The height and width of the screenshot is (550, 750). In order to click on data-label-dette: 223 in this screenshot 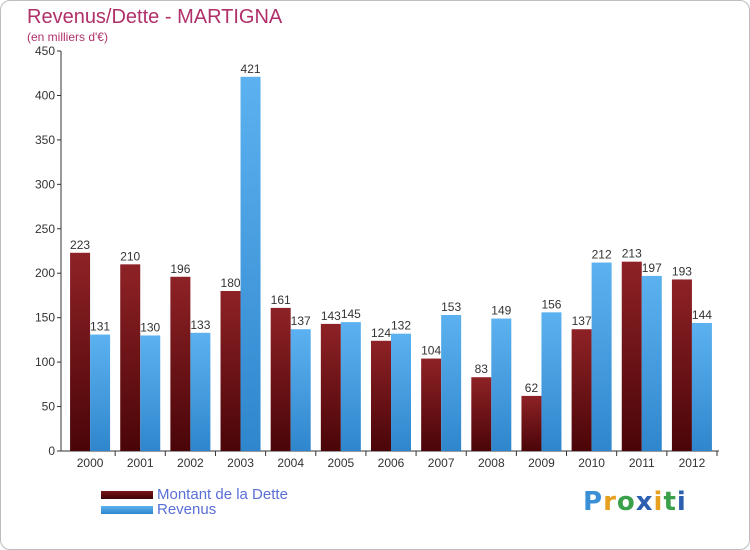, I will do `click(80, 245)`.